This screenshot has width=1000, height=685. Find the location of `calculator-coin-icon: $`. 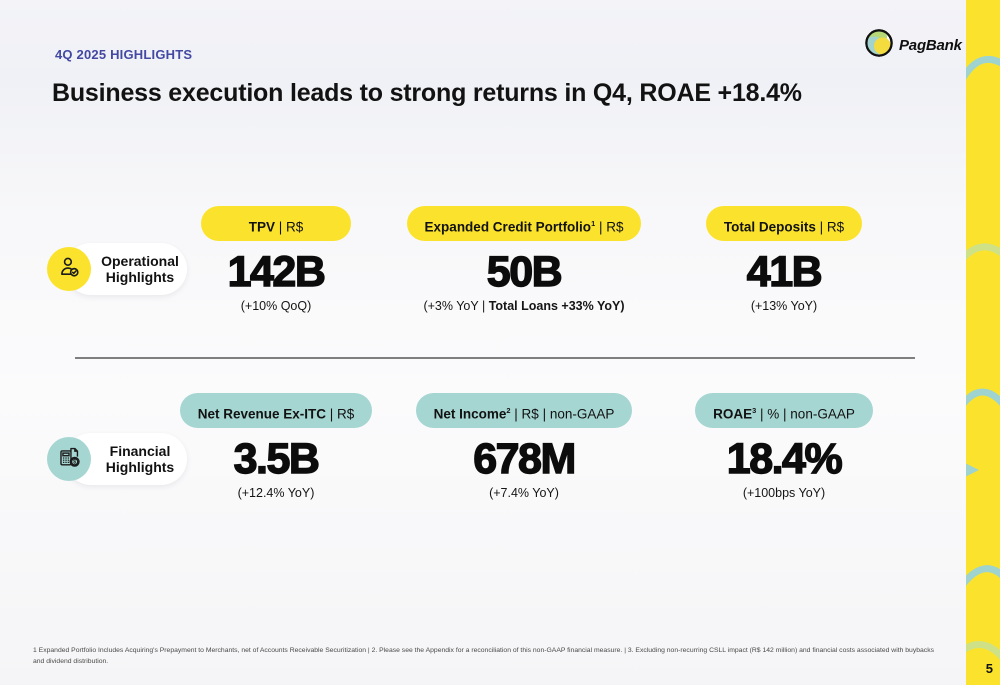

calculator-coin-icon: $ is located at coordinates (69, 459).